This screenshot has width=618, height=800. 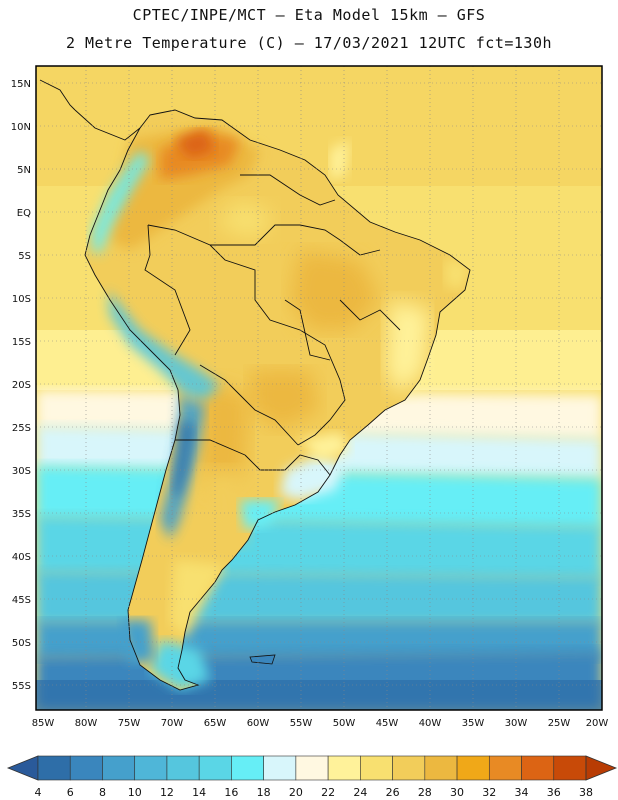 What do you see at coordinates (387, 723) in the screenshot?
I see `lon-tick: 45W` at bounding box center [387, 723].